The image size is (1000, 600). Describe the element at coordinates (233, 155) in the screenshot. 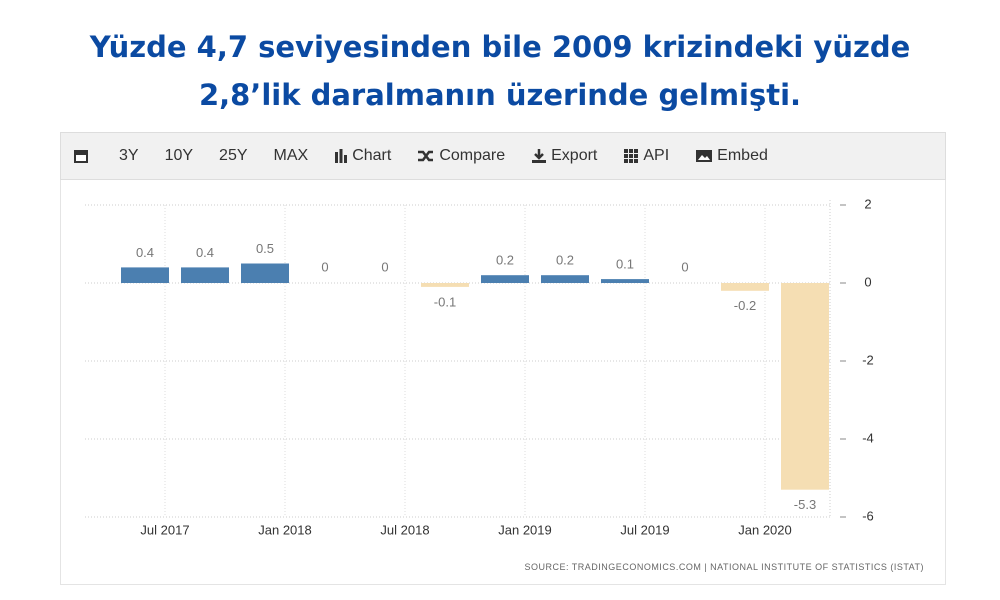

I see `range-button: 25Y` at that location.